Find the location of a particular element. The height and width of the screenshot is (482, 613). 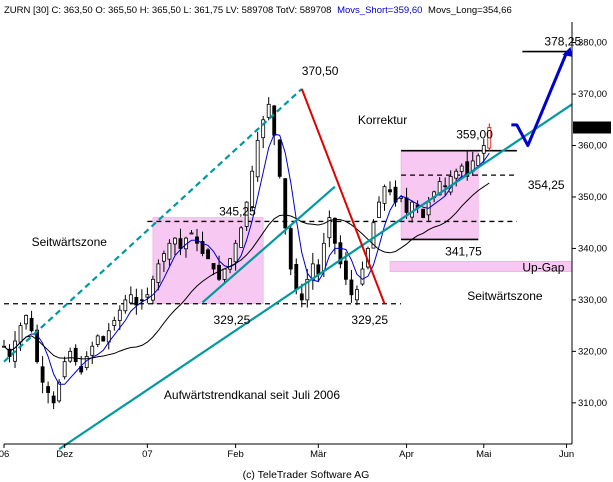

x-tick-label-6: Mai is located at coordinates (483, 454).